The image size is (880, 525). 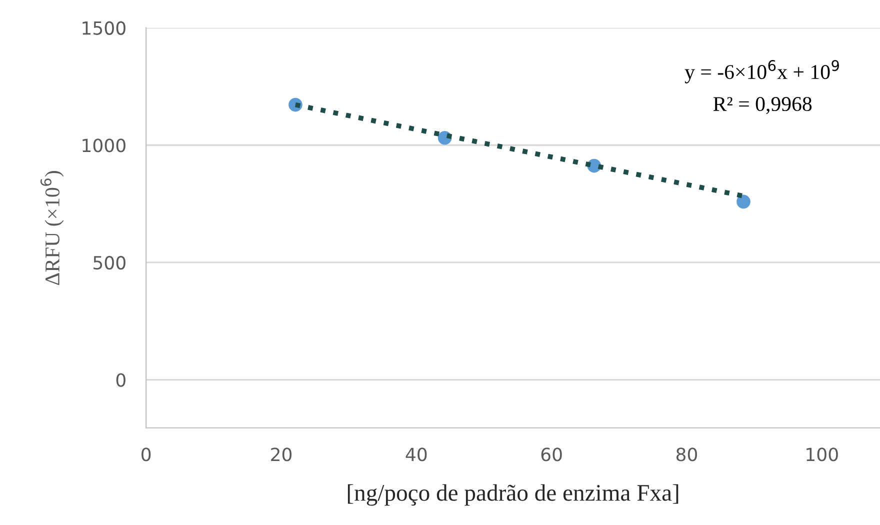 What do you see at coordinates (513, 495) in the screenshot?
I see `x-axis-title: [ng/poço de padrão de enzima Fxa]` at bounding box center [513, 495].